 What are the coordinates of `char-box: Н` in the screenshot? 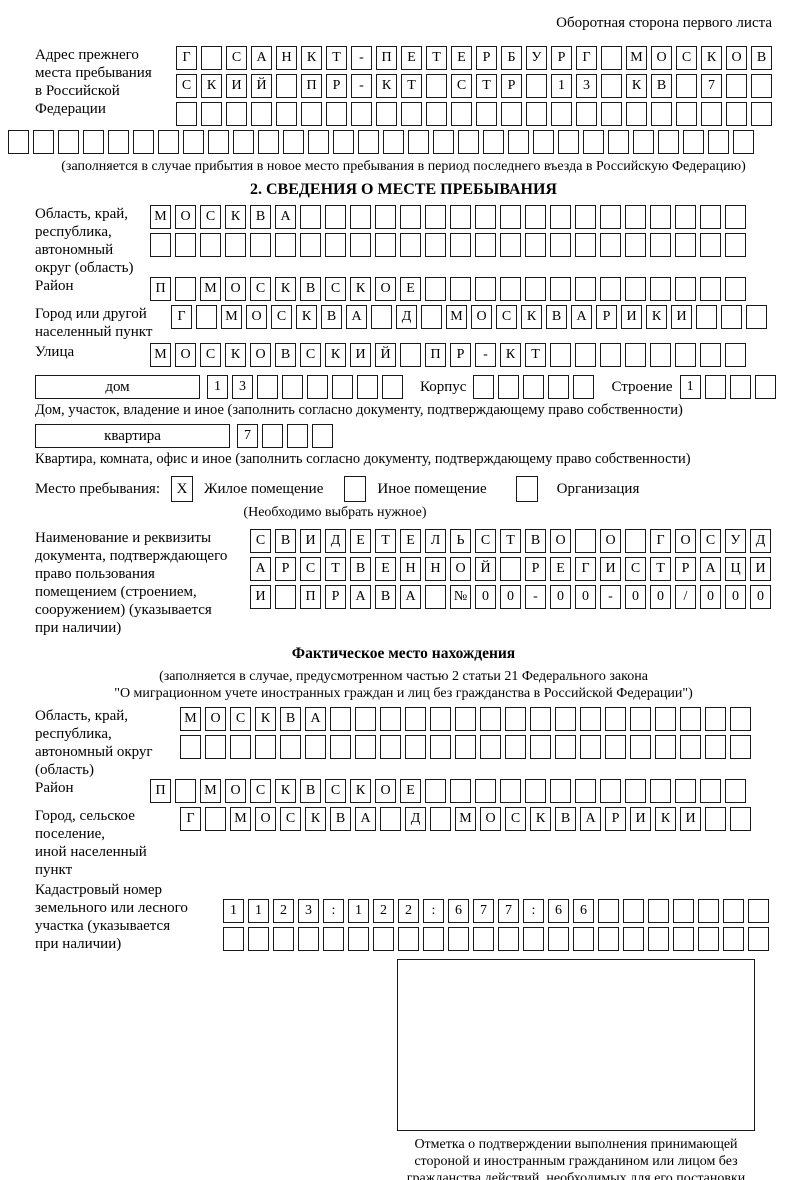 It's located at (286, 58).